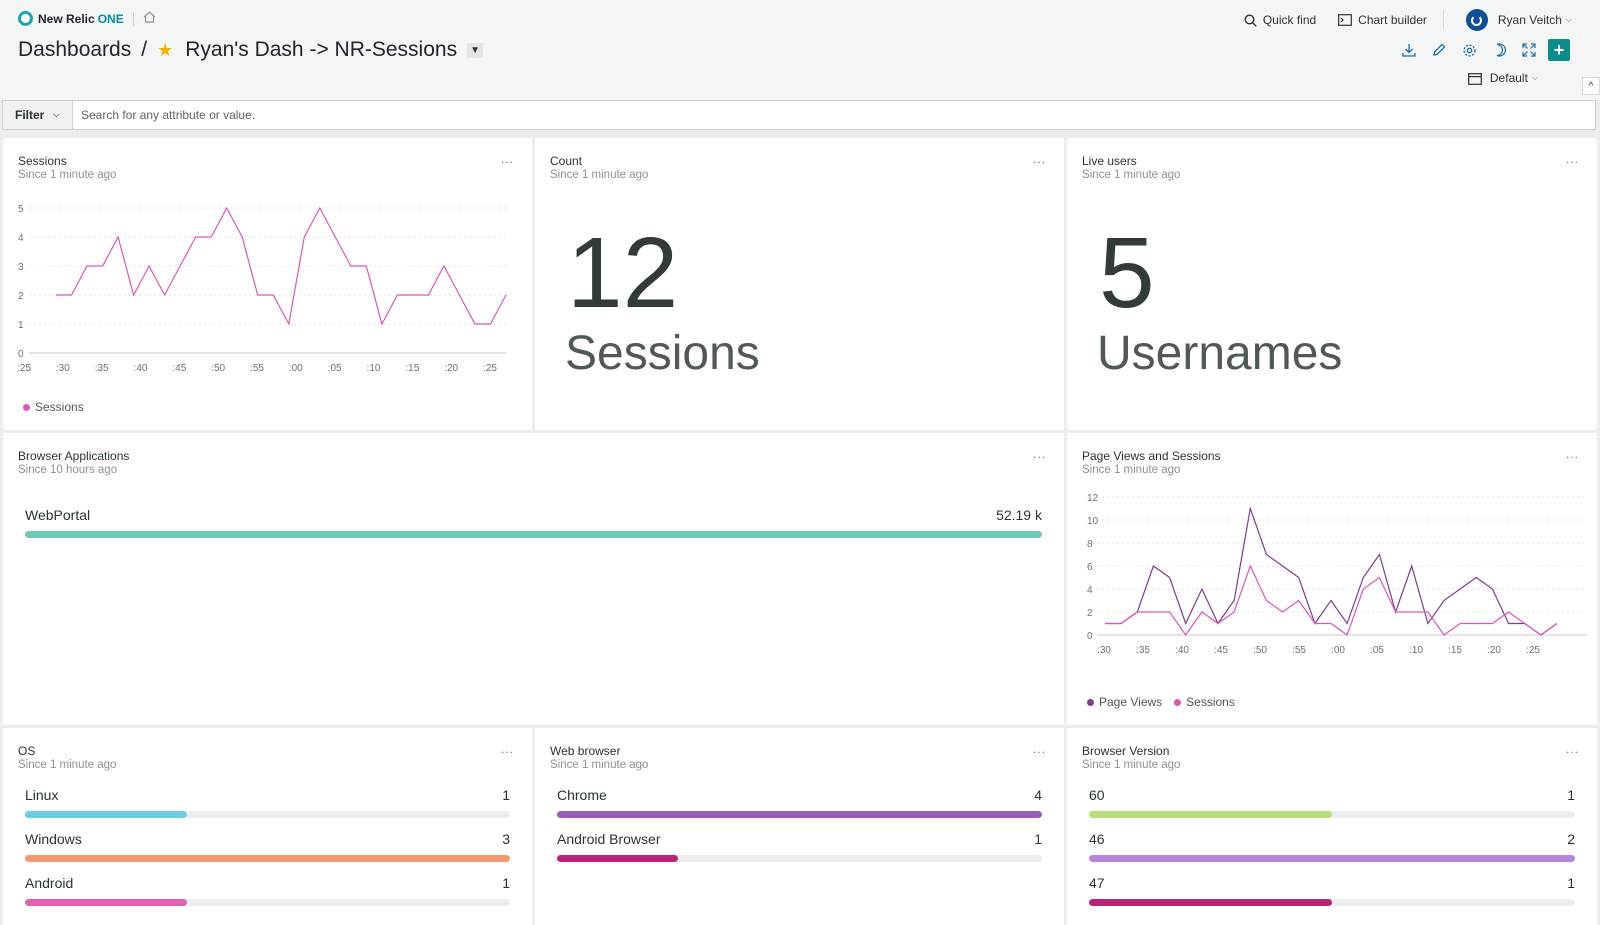 This screenshot has height=925, width=1600. I want to click on brand-suffix: ONE, so click(110, 18).